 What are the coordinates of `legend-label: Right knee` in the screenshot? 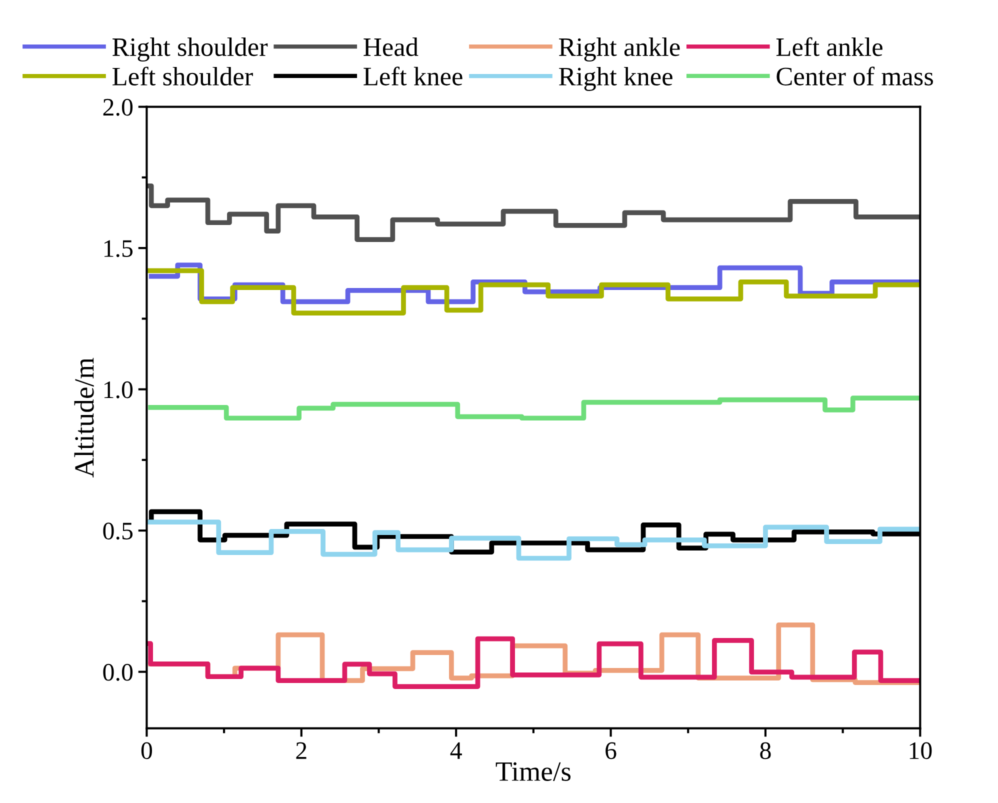 It's located at (615, 78).